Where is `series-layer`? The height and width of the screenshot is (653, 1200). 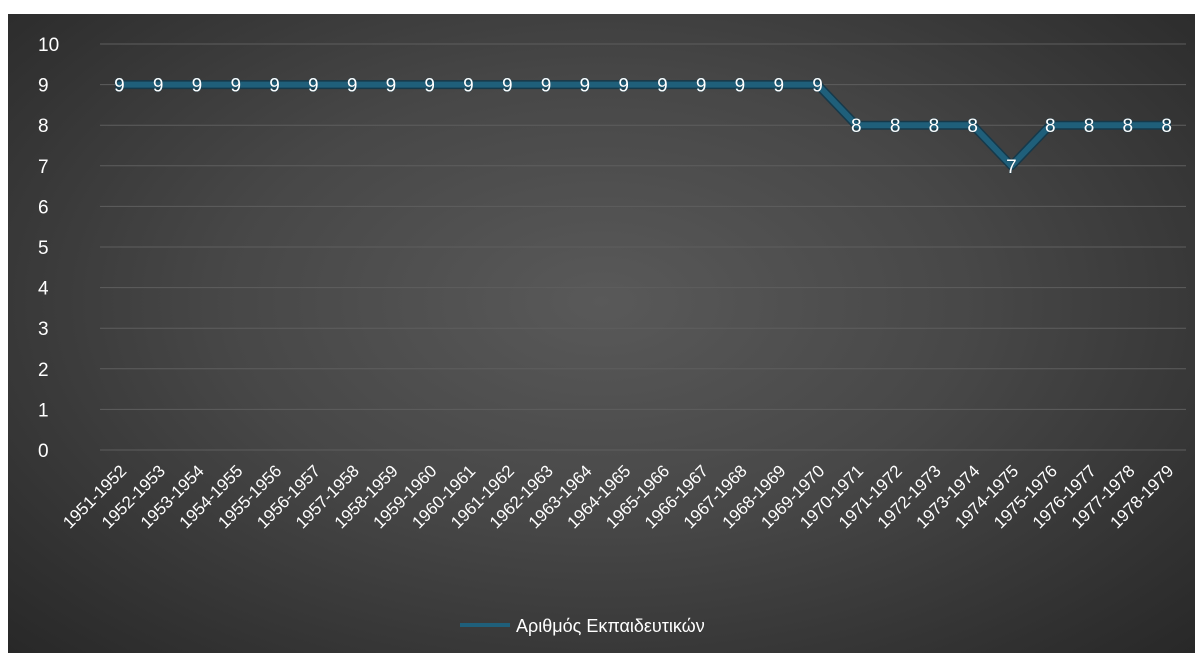
series-layer is located at coordinates (643, 125).